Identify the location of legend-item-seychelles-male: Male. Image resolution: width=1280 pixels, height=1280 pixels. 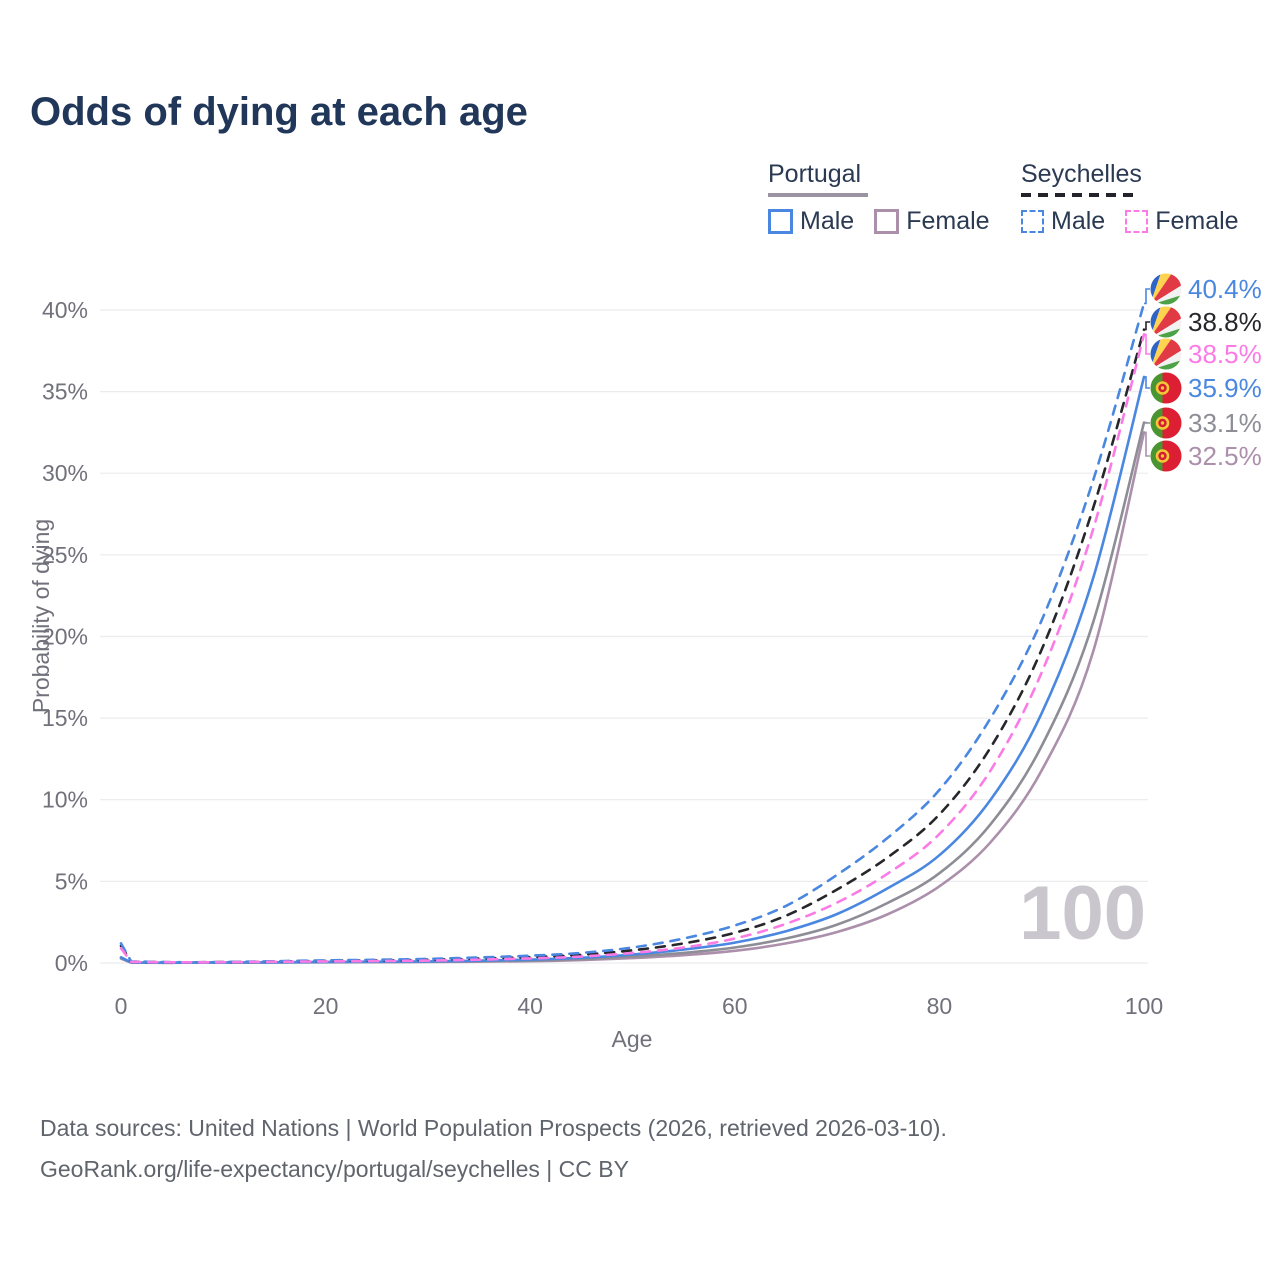
(1063, 221).